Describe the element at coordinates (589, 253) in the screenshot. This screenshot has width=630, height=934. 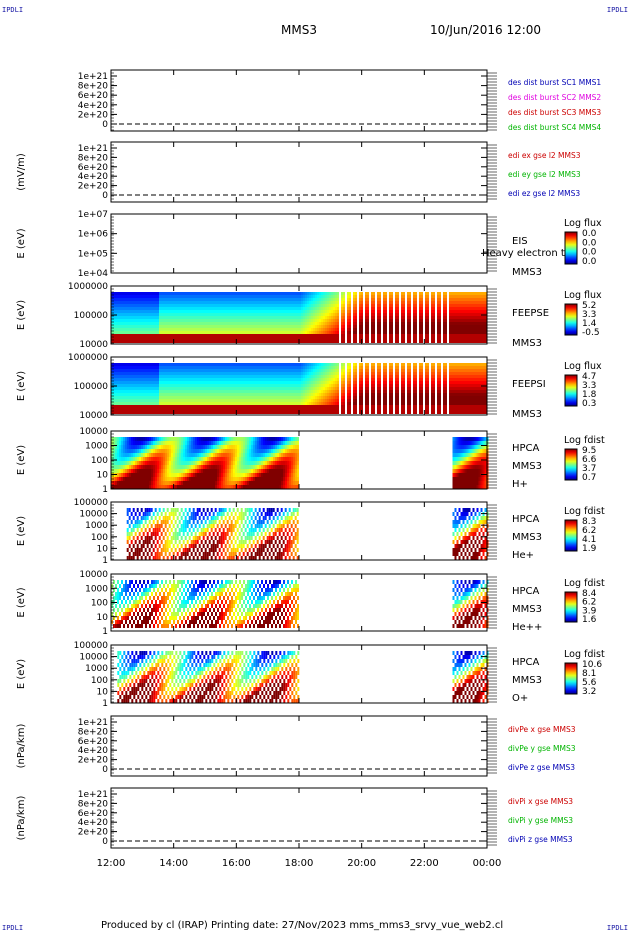
I see `eis-colorbar-tick: 0.0` at that location.